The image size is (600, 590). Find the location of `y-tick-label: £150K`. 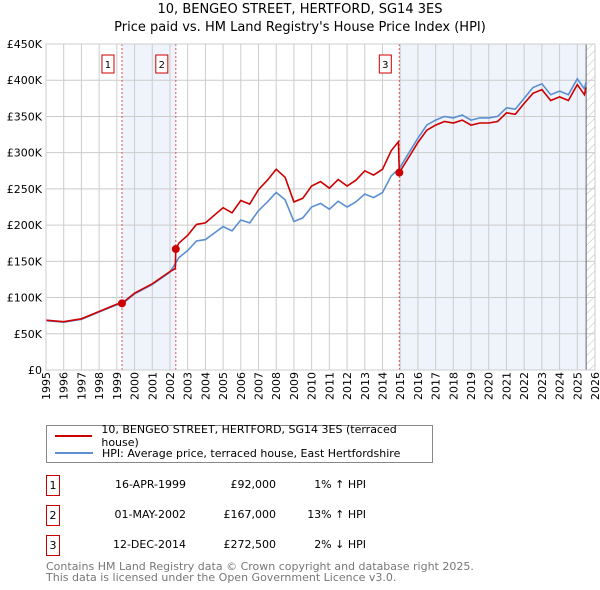

y-tick-label: £150K is located at coordinates (25, 261).